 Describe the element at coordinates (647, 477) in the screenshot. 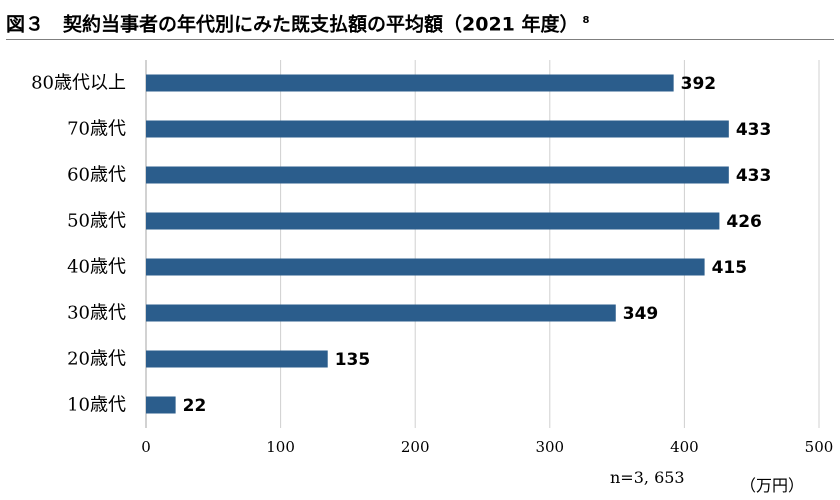

I see `sample-size-note: n=3, 653` at that location.